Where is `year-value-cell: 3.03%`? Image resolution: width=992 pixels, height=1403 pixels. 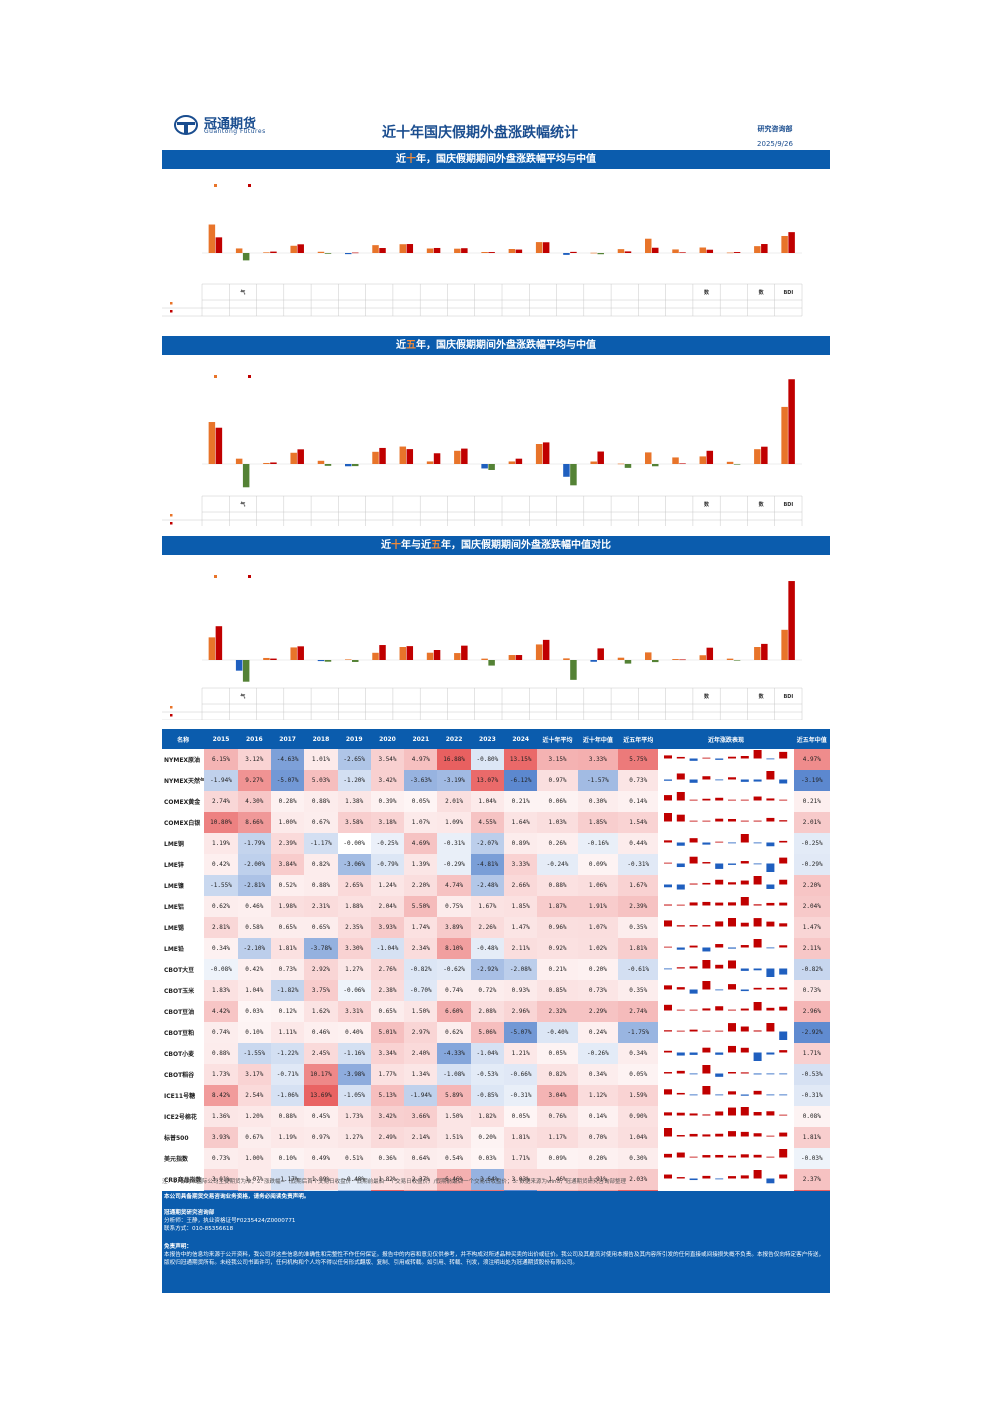
year-value-cell: 3.03% is located at coordinates (521, 1179).